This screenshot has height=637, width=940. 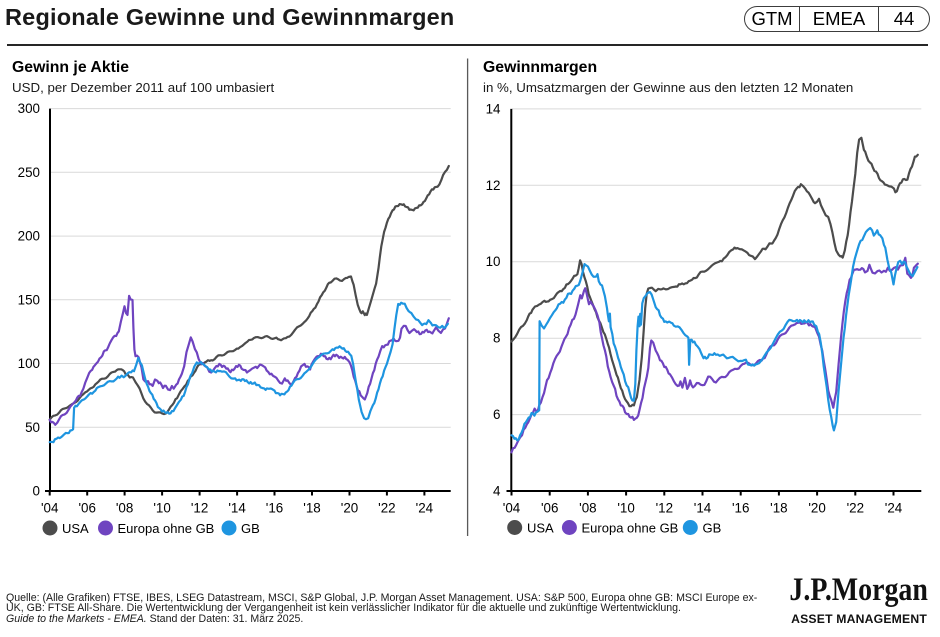 What do you see at coordinates (496, 414) in the screenshot?
I see `svg-text: 6` at bounding box center [496, 414].